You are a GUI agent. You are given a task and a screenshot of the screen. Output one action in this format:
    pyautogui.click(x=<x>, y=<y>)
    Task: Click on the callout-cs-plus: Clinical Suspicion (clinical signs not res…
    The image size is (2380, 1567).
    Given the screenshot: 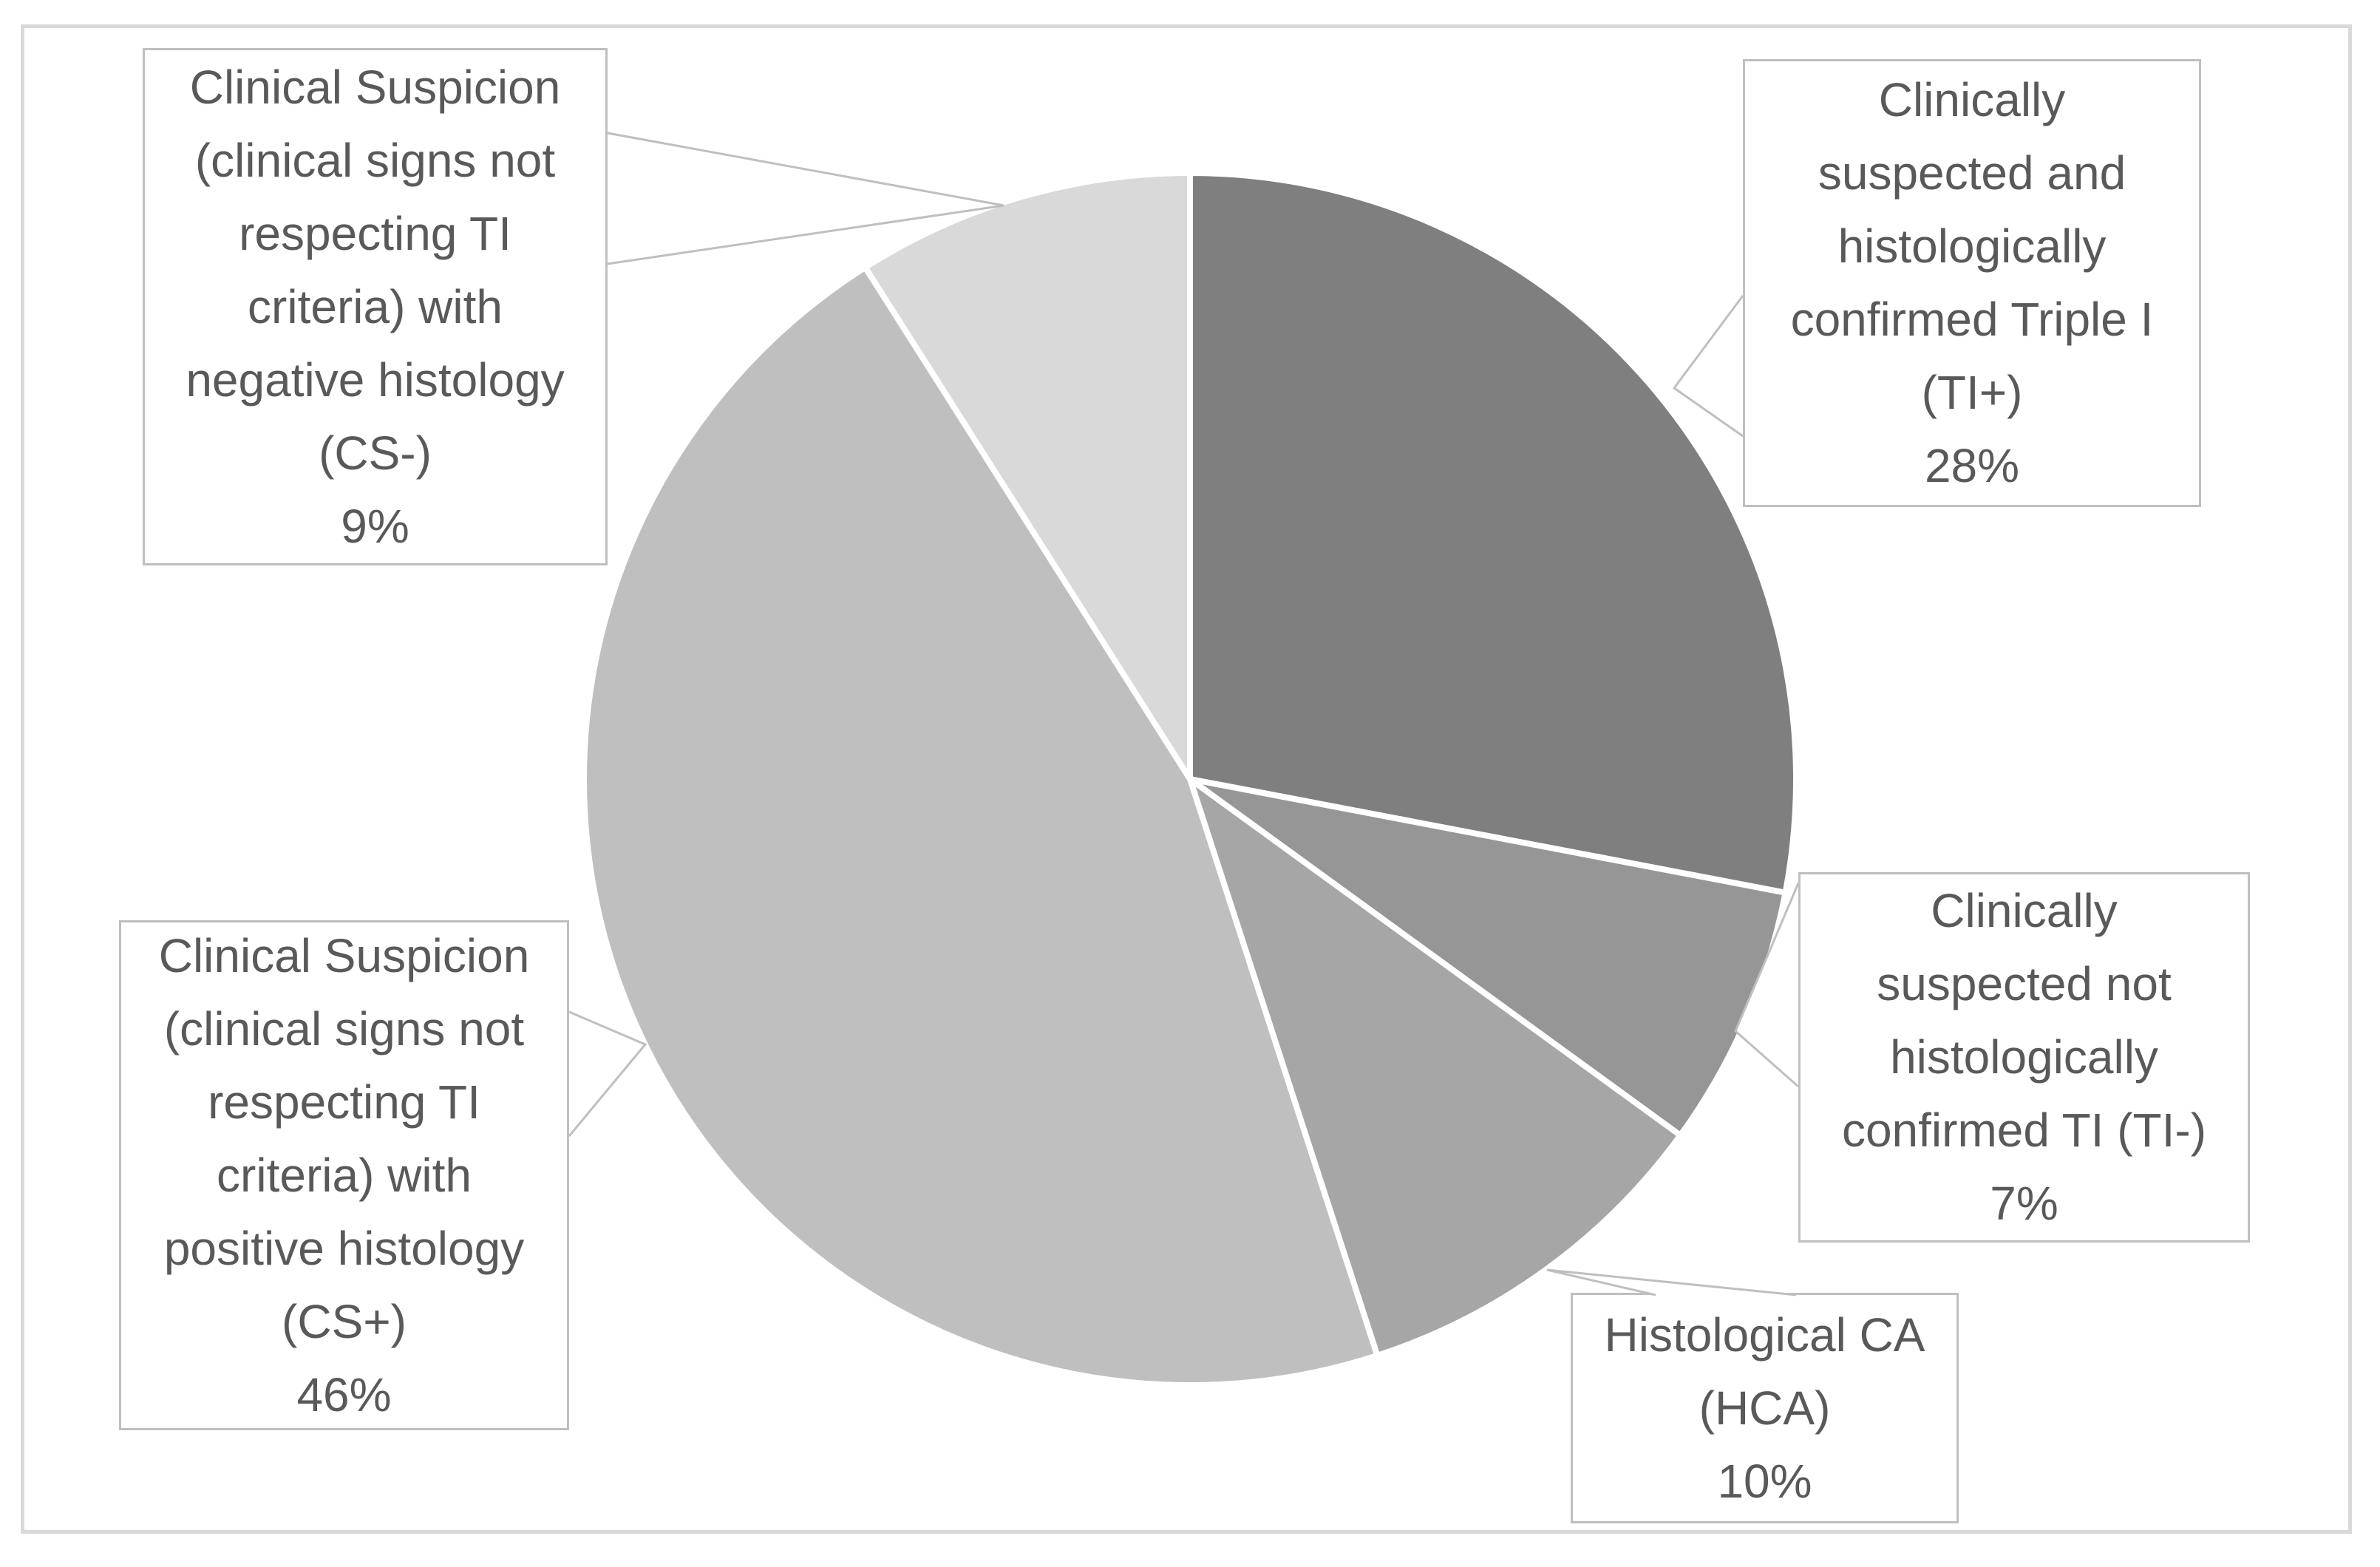 What is the action you would take?
    pyautogui.click(x=344, y=1175)
    